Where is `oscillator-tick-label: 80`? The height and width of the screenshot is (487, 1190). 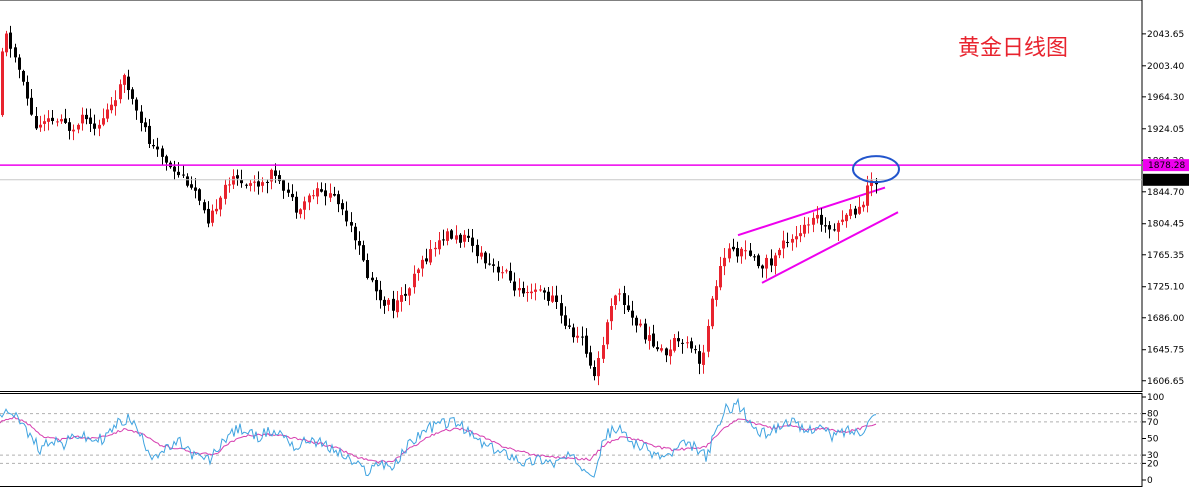
oscillator-tick-label: 80 is located at coordinates (1153, 415).